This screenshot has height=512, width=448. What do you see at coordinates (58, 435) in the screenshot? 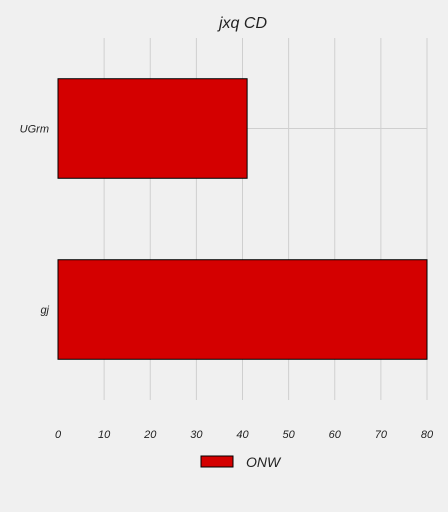
I see `x-tick-label: 0` at bounding box center [58, 435].